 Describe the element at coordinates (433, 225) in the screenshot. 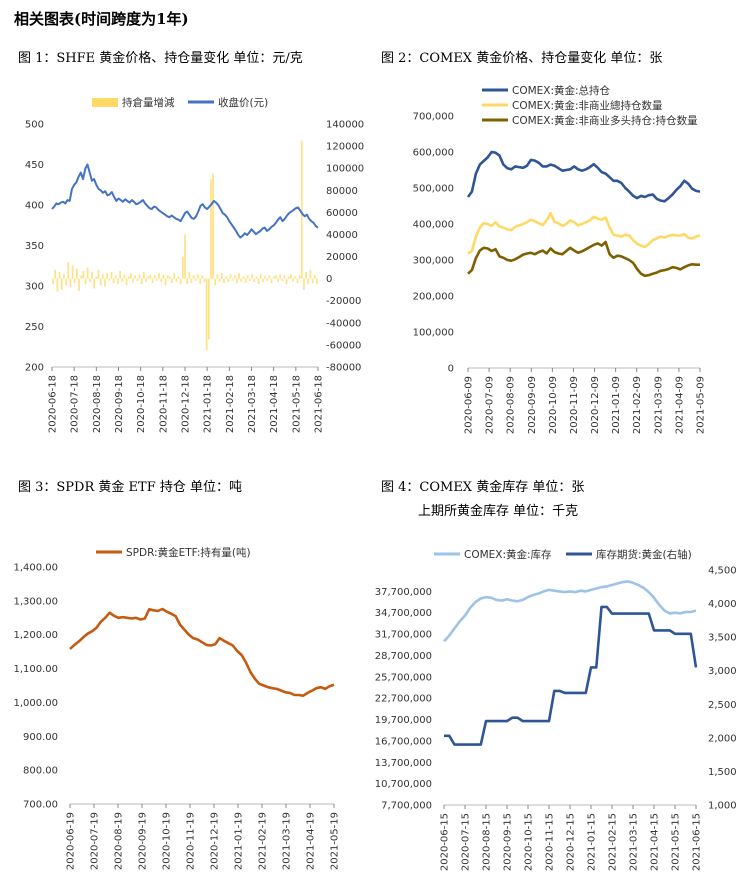

I see `fig2-y-tick-4: 400,000` at that location.